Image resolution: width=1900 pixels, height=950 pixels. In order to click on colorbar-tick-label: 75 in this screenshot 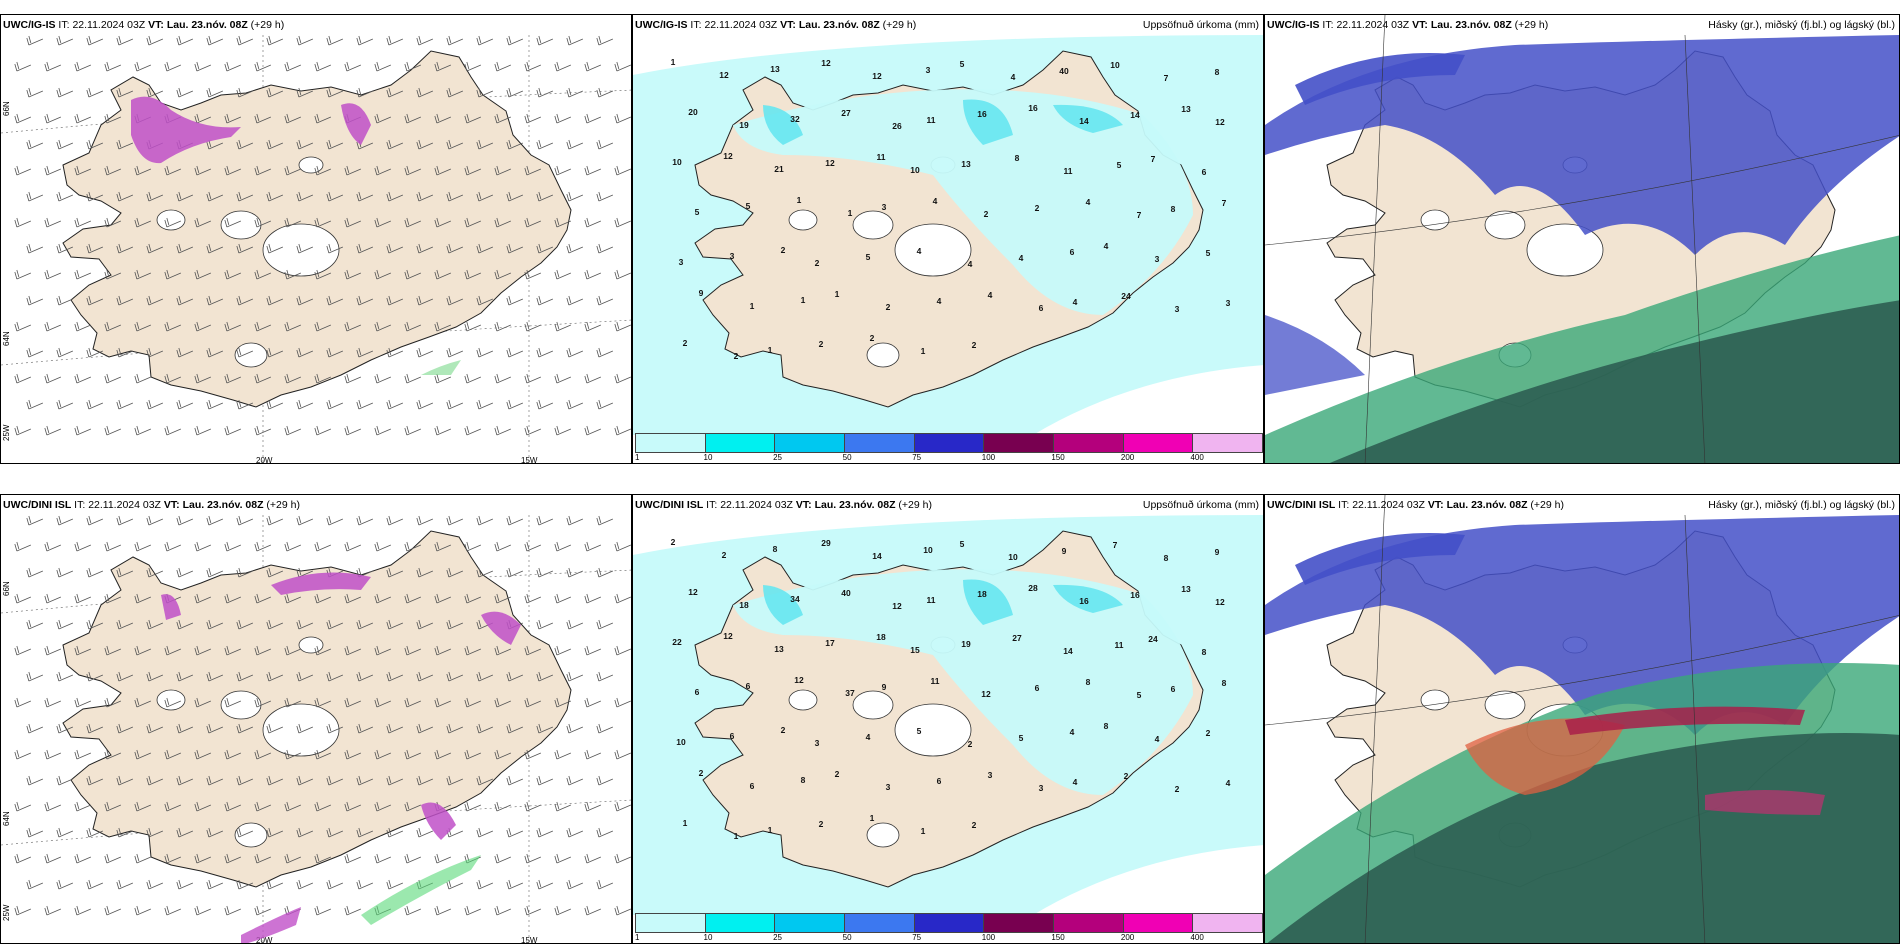, I will do `click(917, 457)`.